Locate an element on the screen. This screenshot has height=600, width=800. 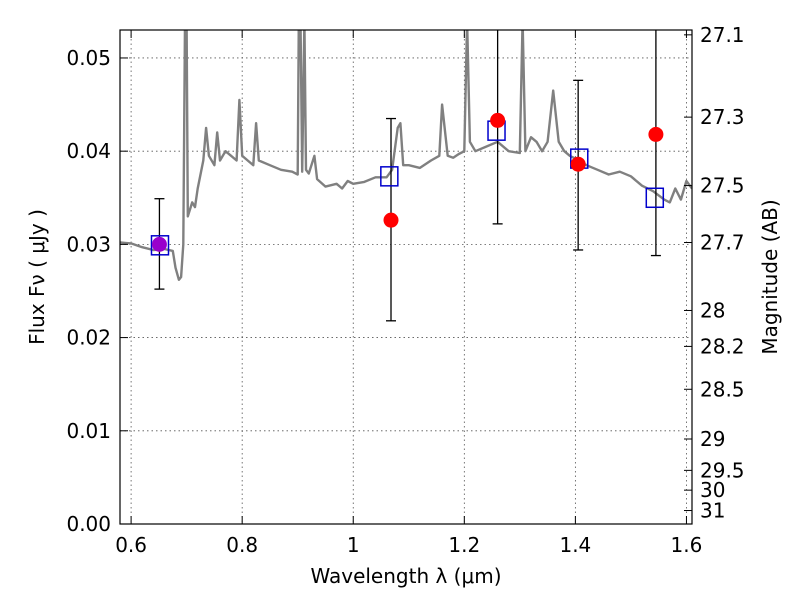
mag-tick-label: 29.5 is located at coordinates (722, 470).